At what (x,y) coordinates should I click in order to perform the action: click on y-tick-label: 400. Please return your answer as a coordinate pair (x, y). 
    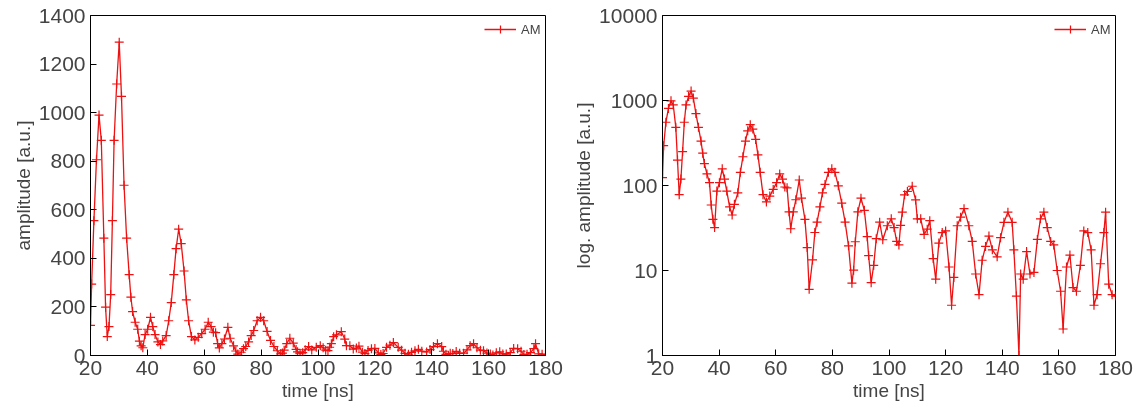
    Looking at the image, I should click on (68, 258).